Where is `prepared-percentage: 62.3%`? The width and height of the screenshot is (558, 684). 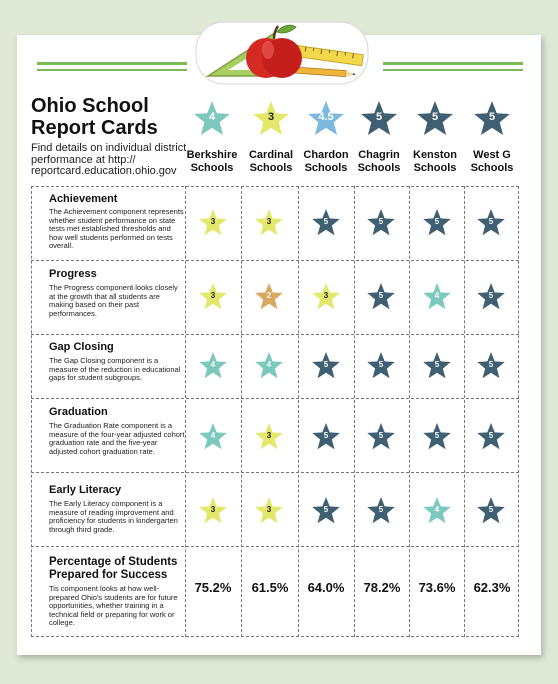
prepared-percentage: 62.3% is located at coordinates (492, 587).